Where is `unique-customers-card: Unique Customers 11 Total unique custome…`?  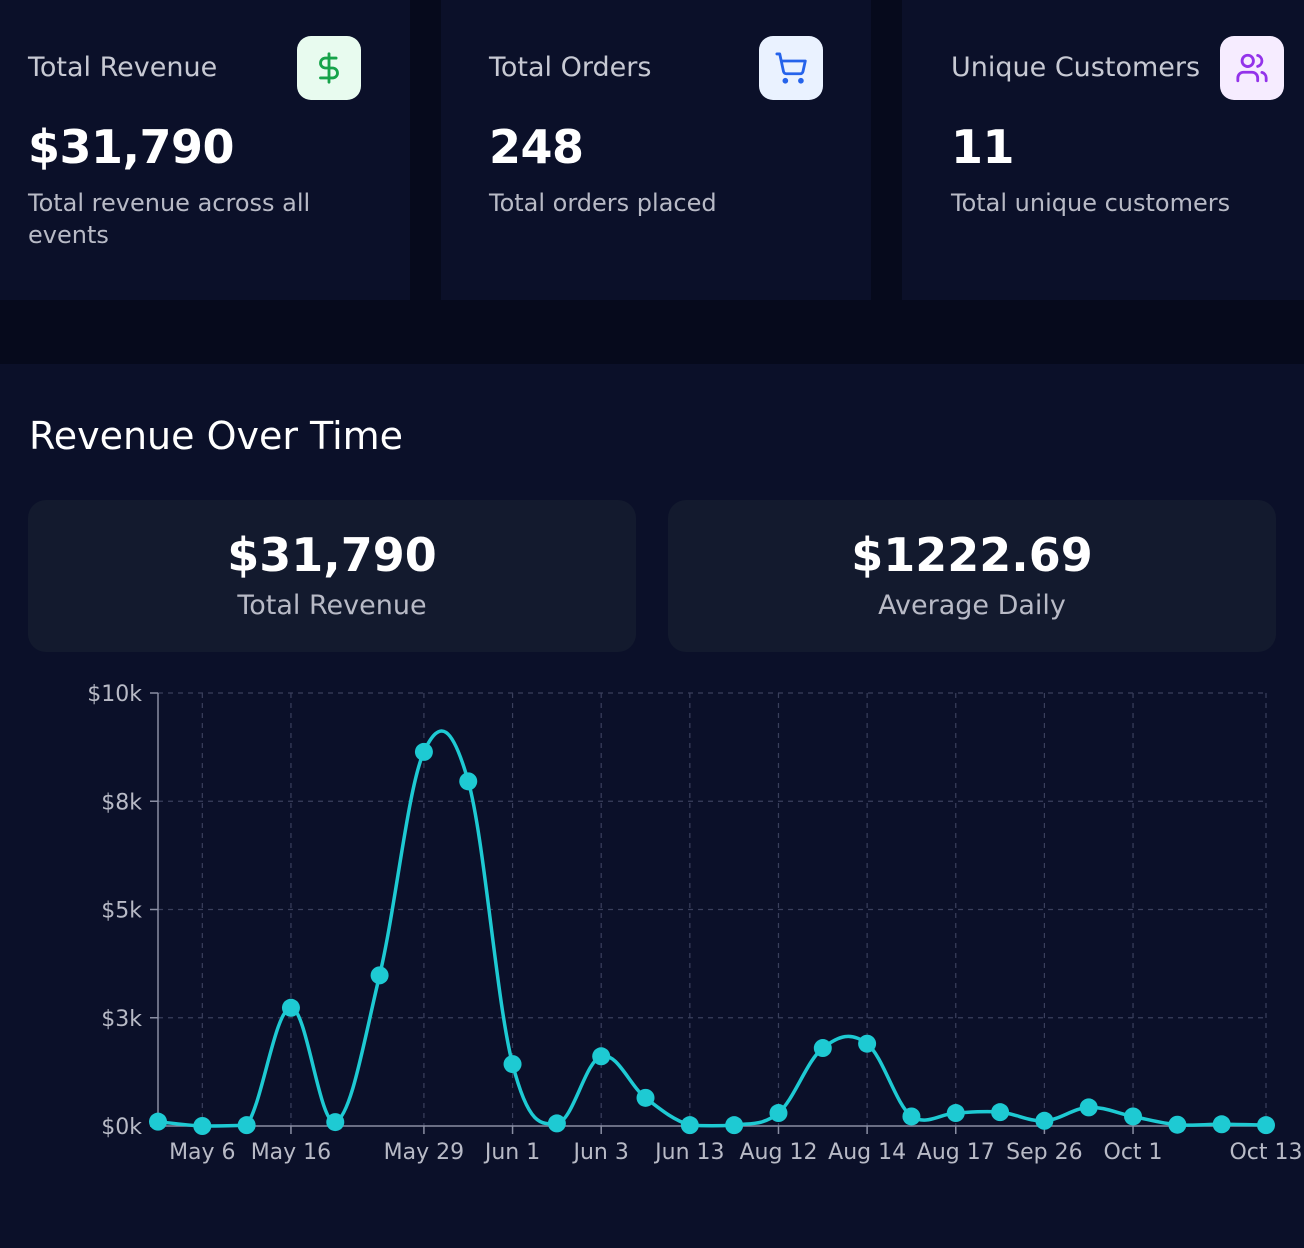
unique-customers-card: Unique Customers 11 Total unique custome… is located at coordinates (1103, 150).